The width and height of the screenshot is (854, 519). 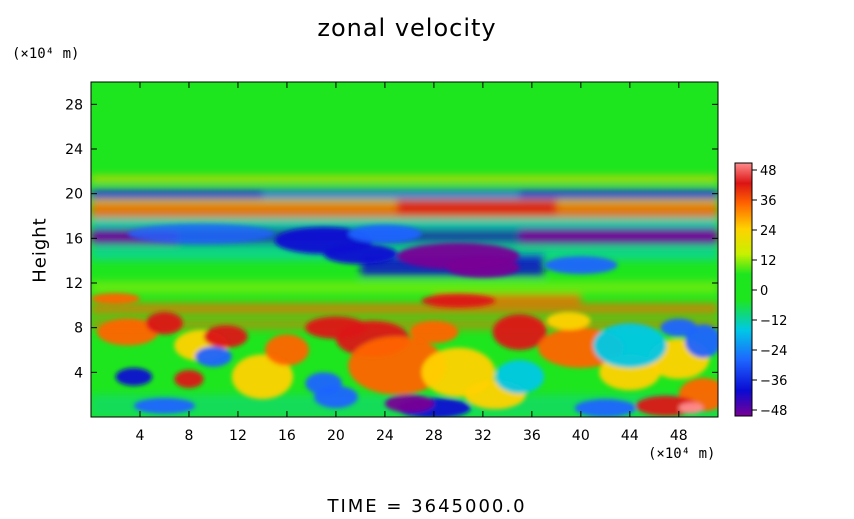 What do you see at coordinates (140, 436) in the screenshot?
I see `x-tick-label: 4` at bounding box center [140, 436].